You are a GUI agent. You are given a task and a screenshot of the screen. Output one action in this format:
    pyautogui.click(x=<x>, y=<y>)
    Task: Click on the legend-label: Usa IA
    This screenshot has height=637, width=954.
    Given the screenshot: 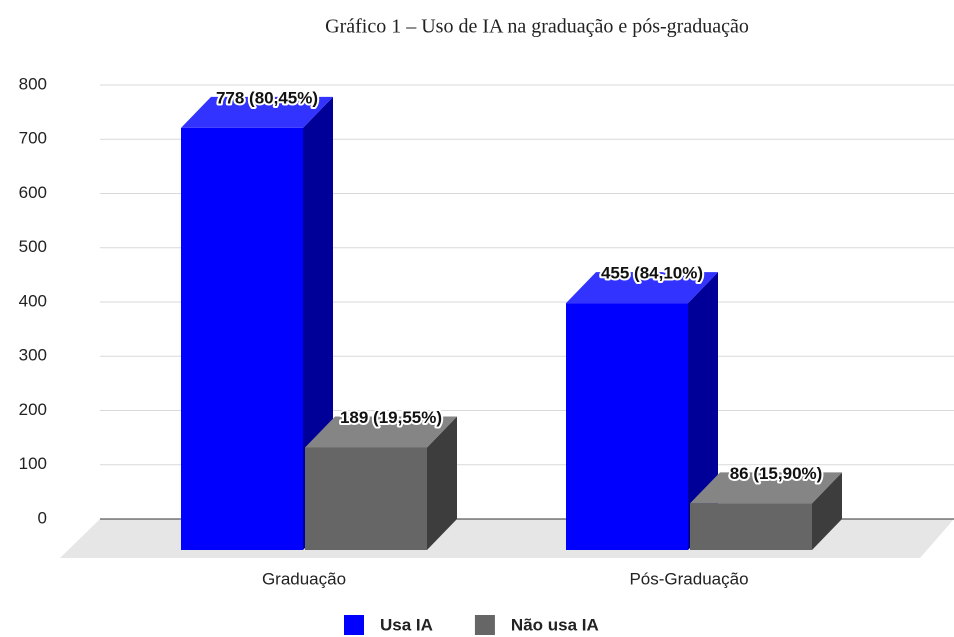 What is the action you would take?
    pyautogui.click(x=406, y=624)
    